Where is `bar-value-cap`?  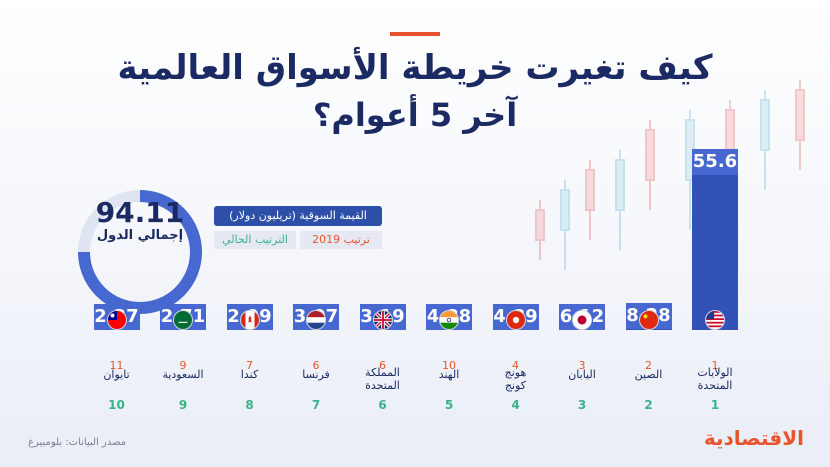 bar-value-cap is located at coordinates (715, 162).